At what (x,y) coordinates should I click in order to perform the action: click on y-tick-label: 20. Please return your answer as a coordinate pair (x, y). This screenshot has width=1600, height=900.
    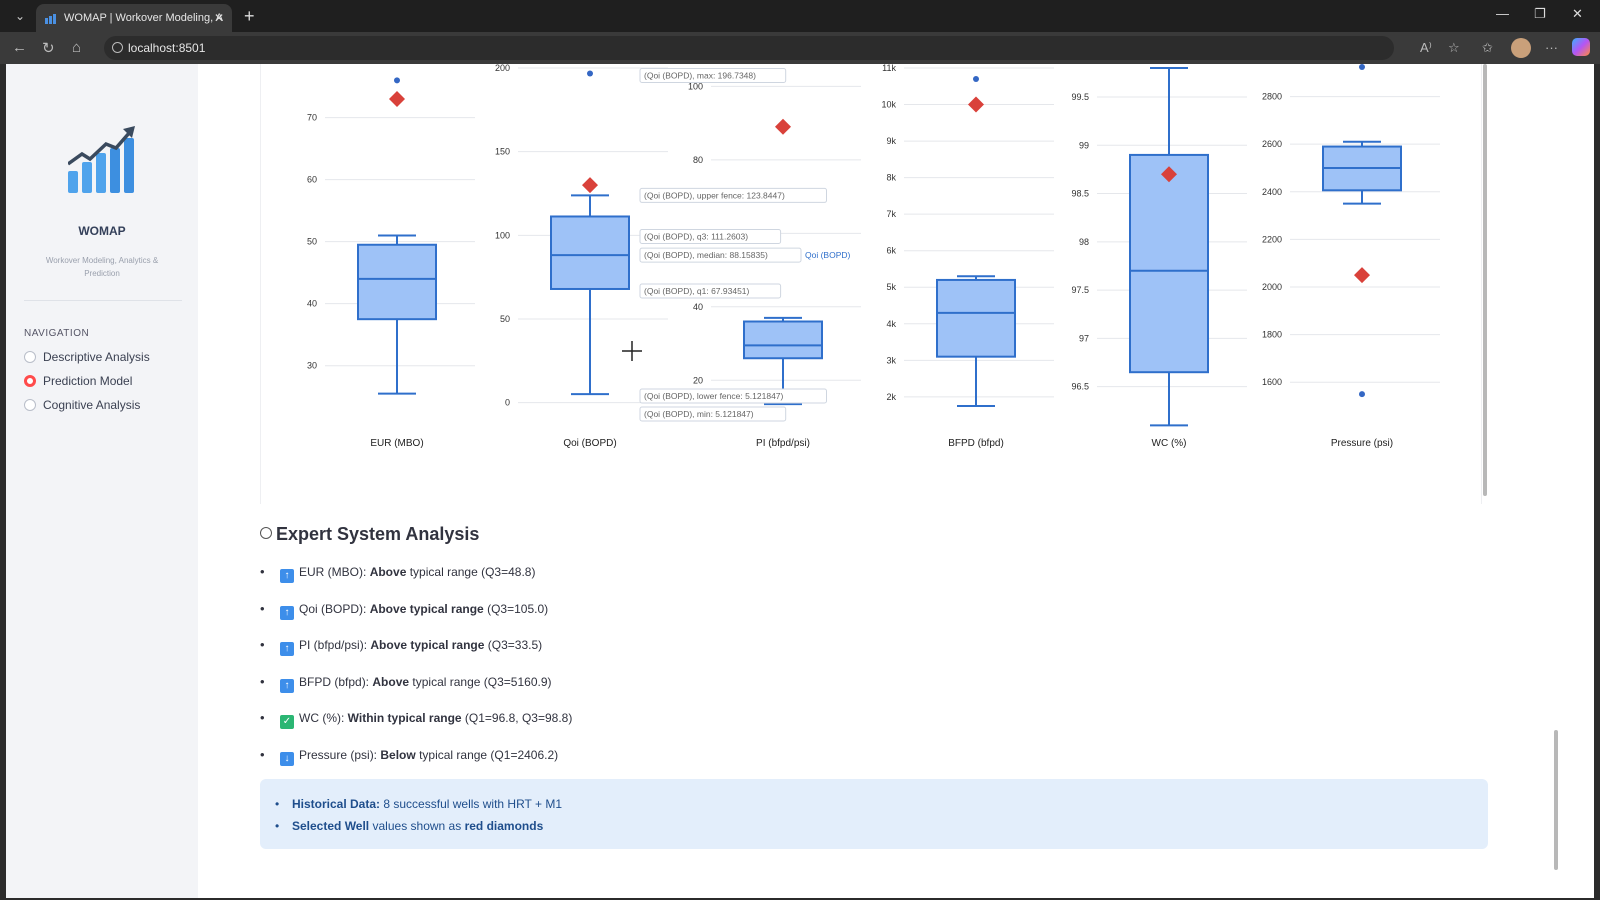
    Looking at the image, I should click on (698, 380).